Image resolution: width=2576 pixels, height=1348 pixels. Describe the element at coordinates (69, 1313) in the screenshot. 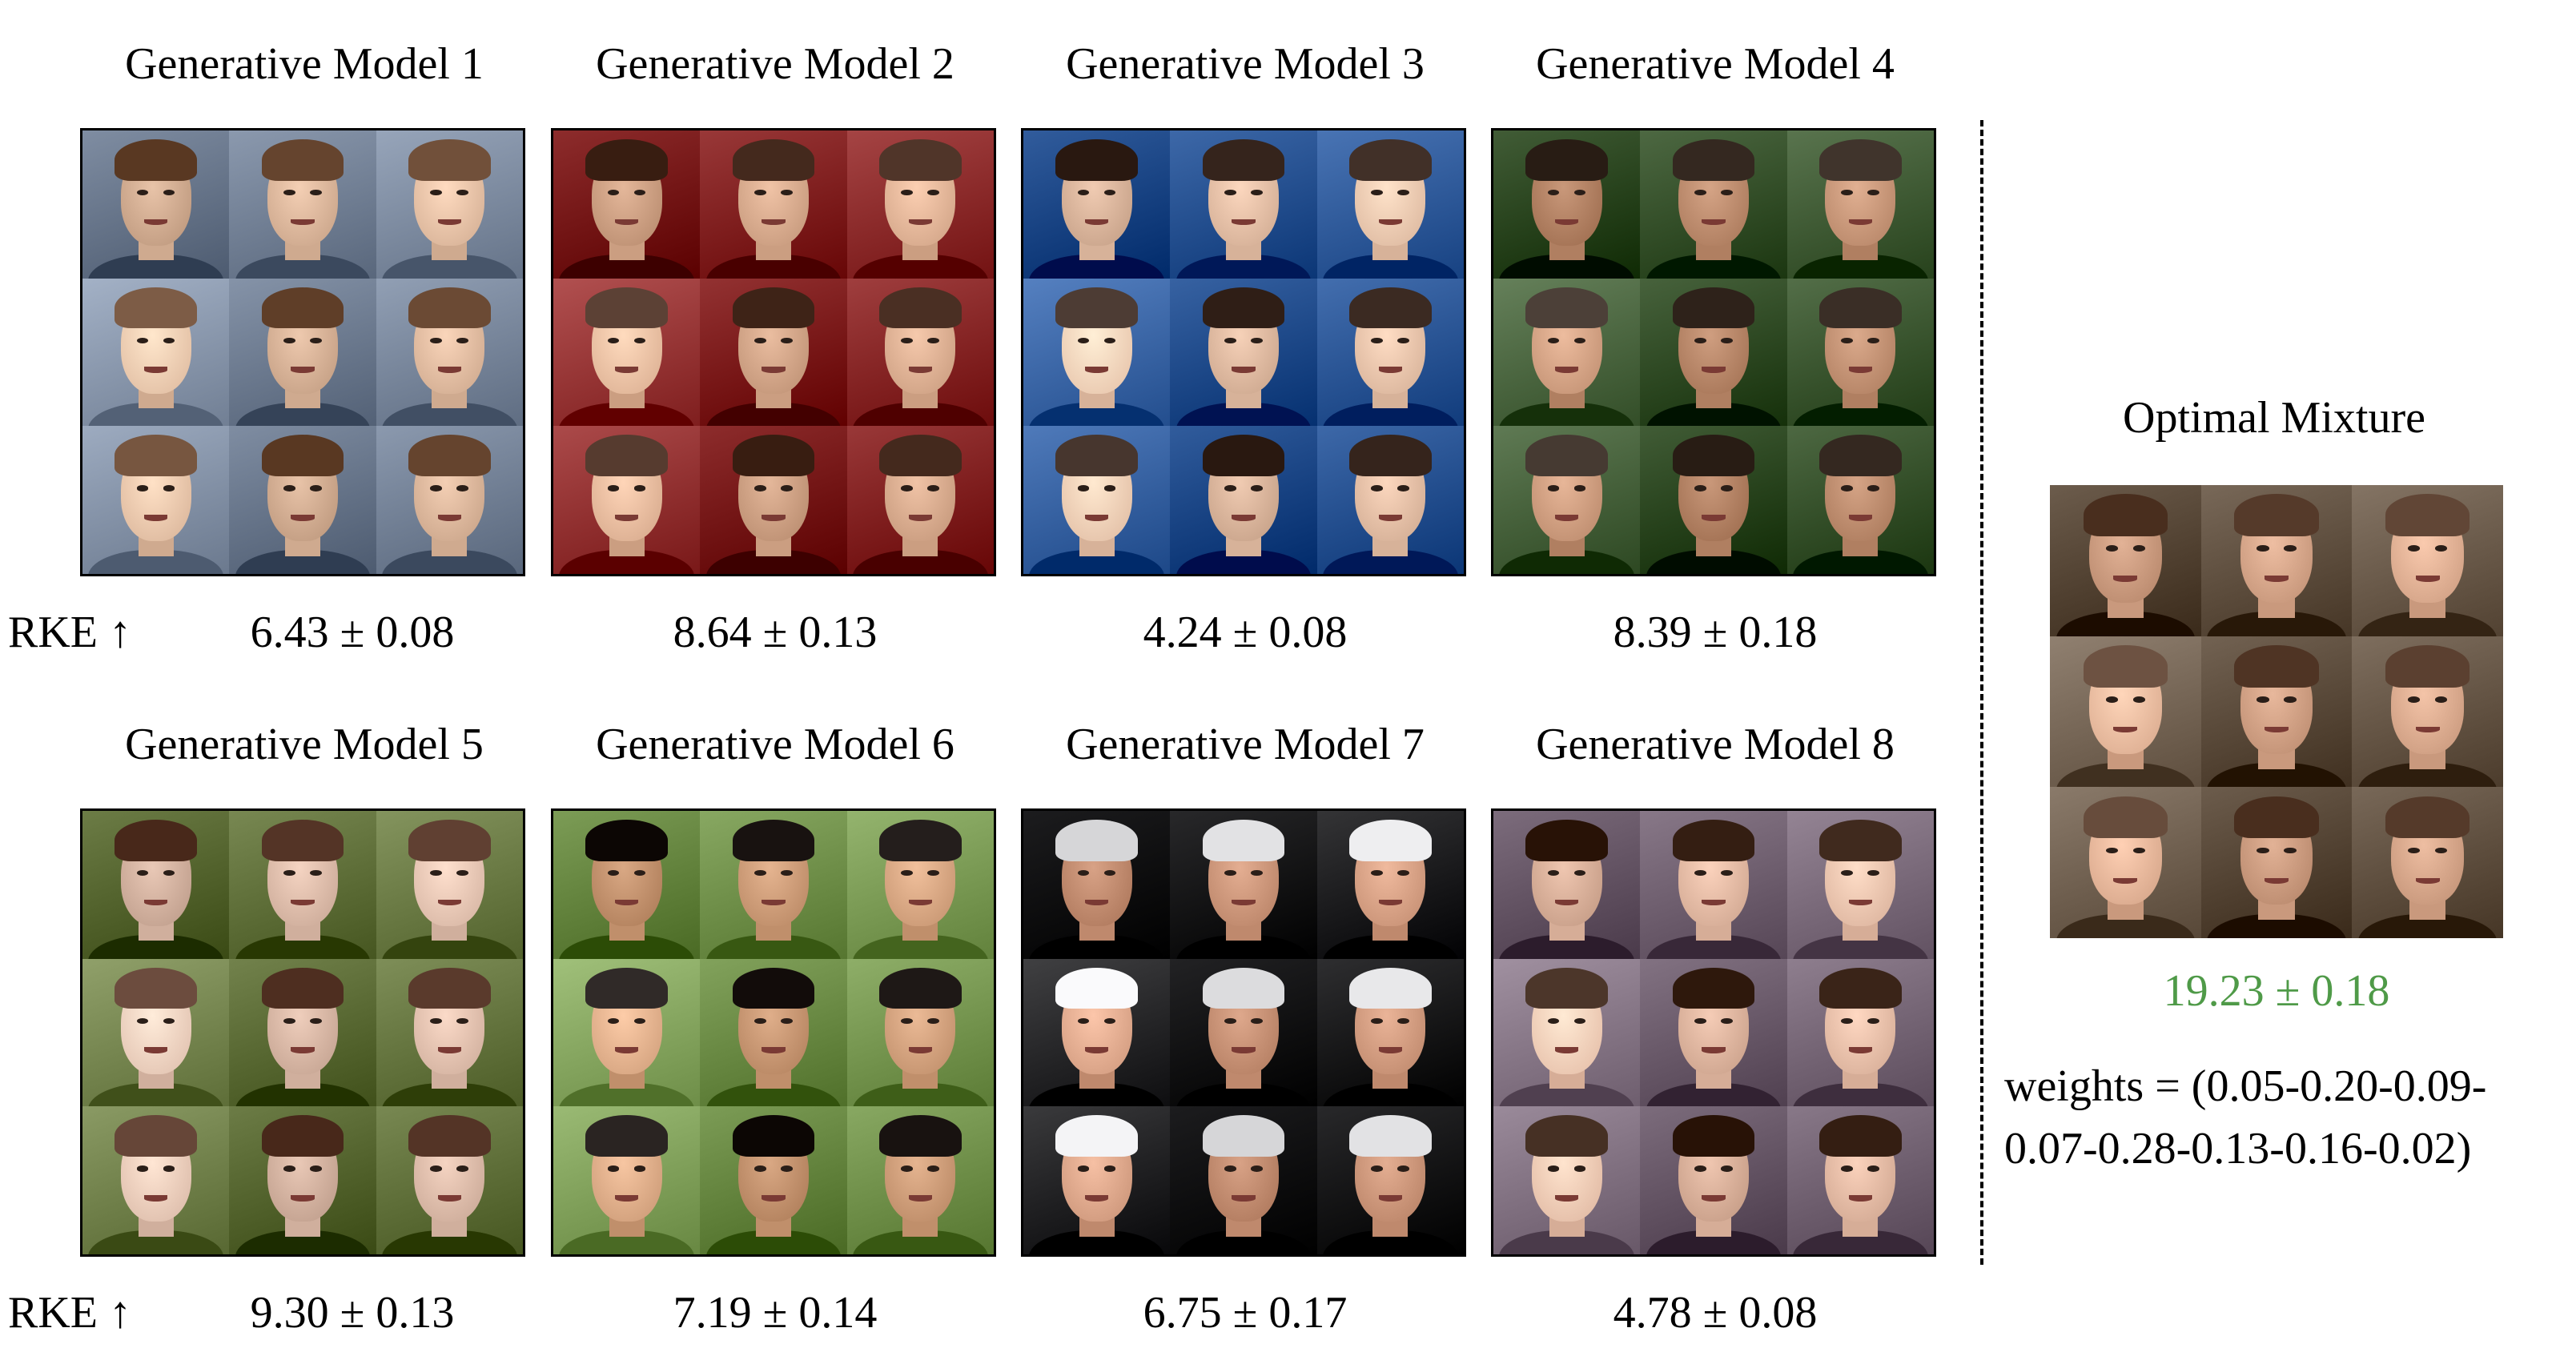

I see `rke-label-row-2: RKE ↑` at that location.